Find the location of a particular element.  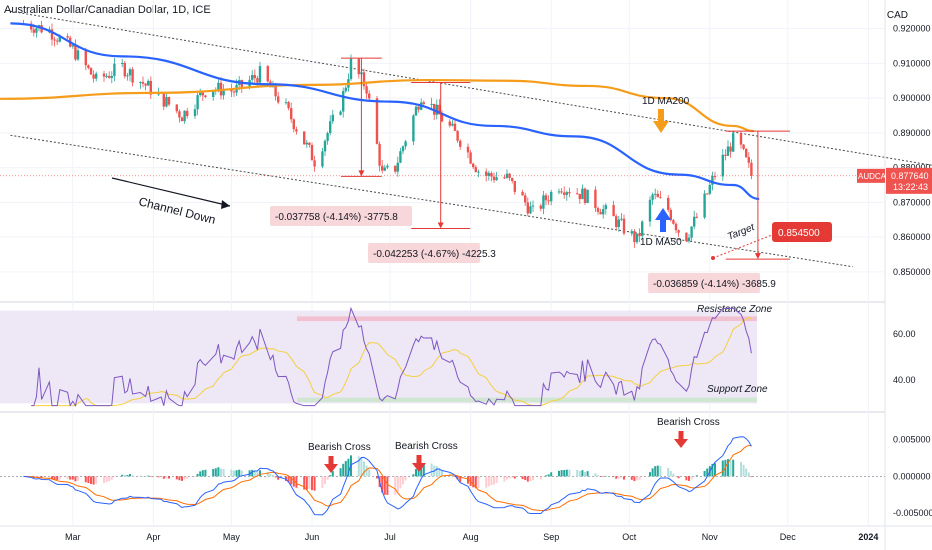

ma50-label: 1D MA50 is located at coordinates (661, 242).